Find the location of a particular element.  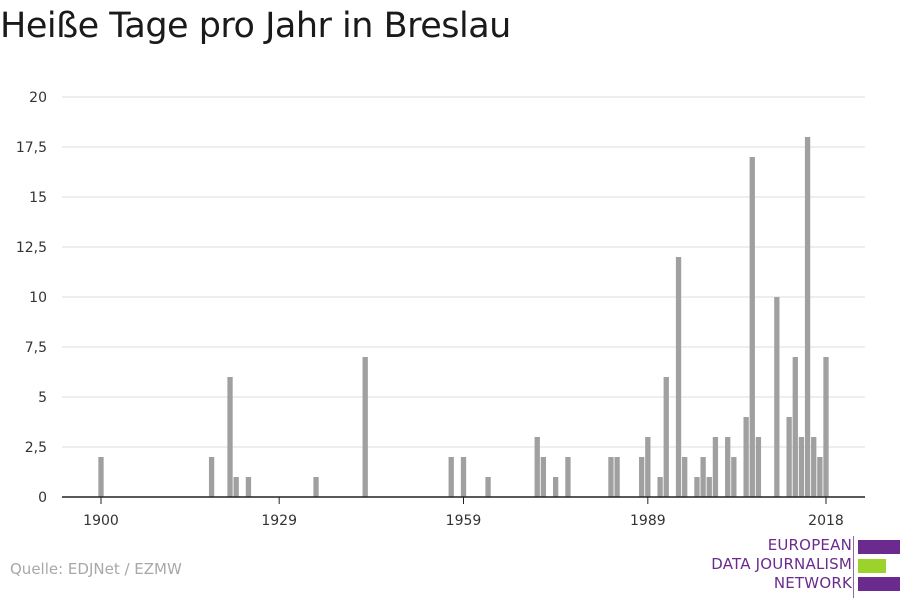

y-tick-label: 5 is located at coordinates (42, 398).